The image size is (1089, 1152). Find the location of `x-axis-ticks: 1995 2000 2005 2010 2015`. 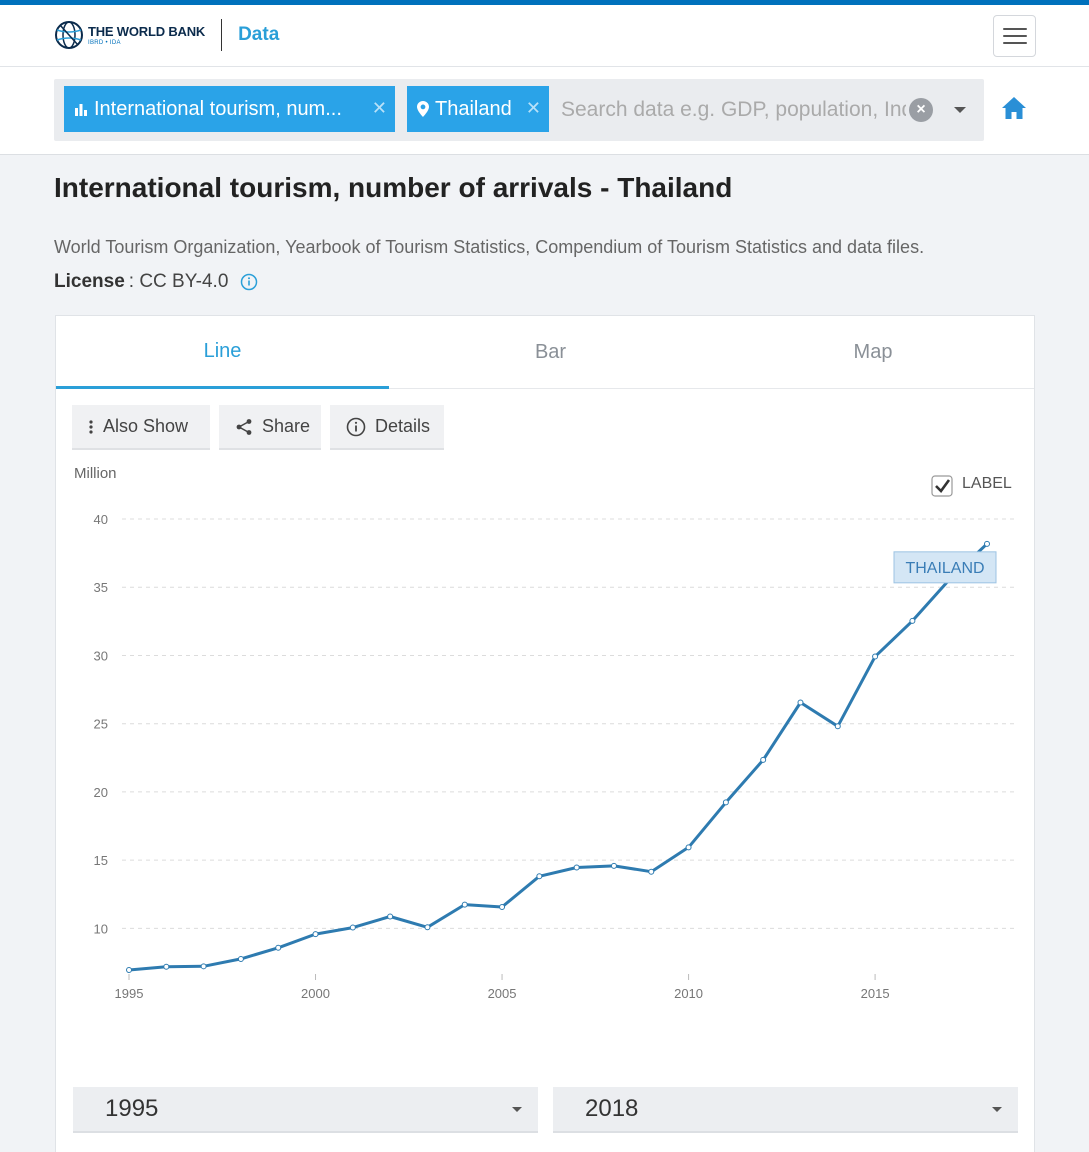

x-axis-ticks: 1995 2000 2005 2010 2015 is located at coordinates (502, 987).